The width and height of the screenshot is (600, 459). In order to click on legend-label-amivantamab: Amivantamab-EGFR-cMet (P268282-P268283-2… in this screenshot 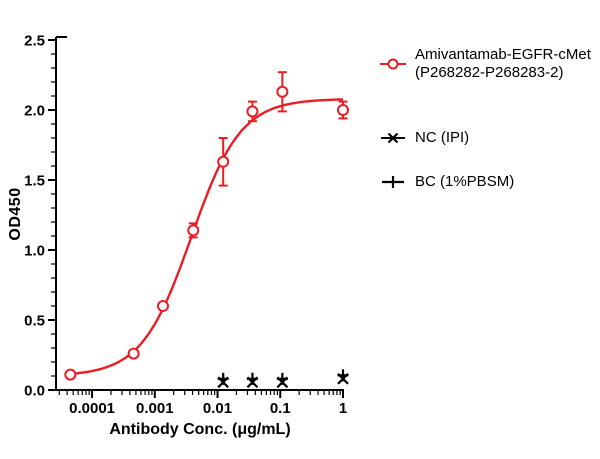, I will do `click(503, 64)`.